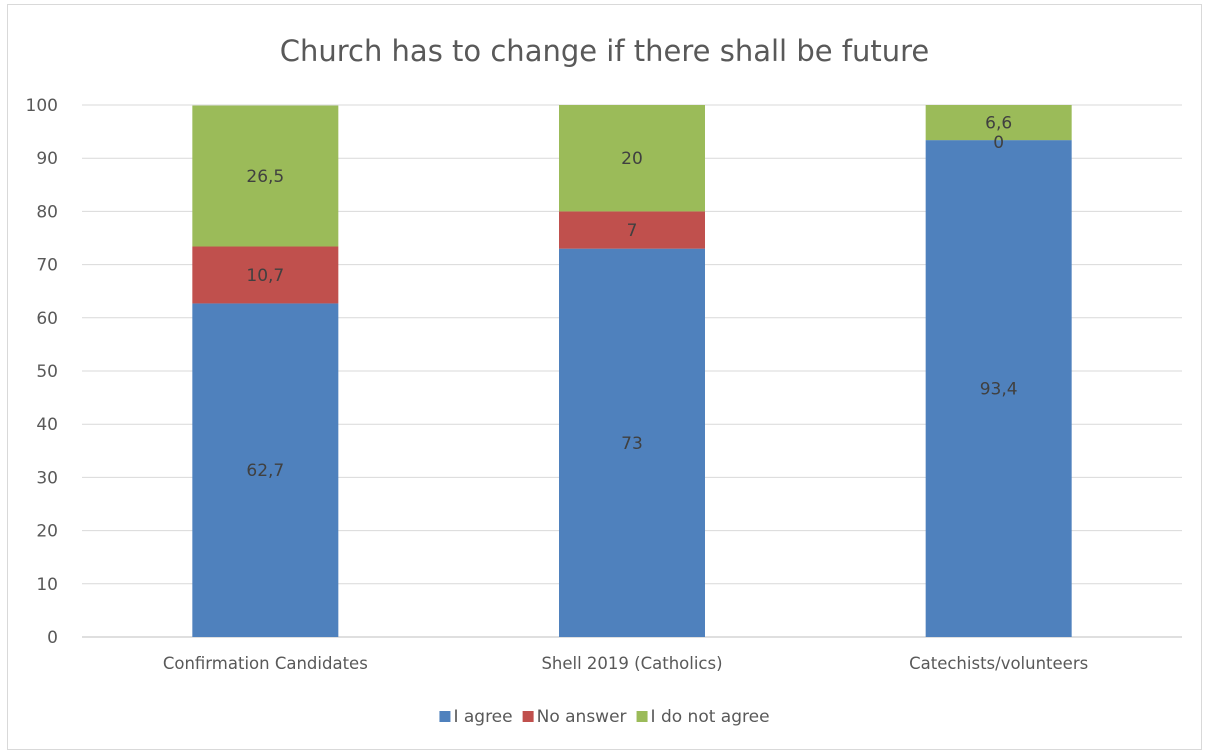 This screenshot has width=1209, height=756. What do you see at coordinates (47, 532) in the screenshot?
I see `y-tick-label: 20` at bounding box center [47, 532].